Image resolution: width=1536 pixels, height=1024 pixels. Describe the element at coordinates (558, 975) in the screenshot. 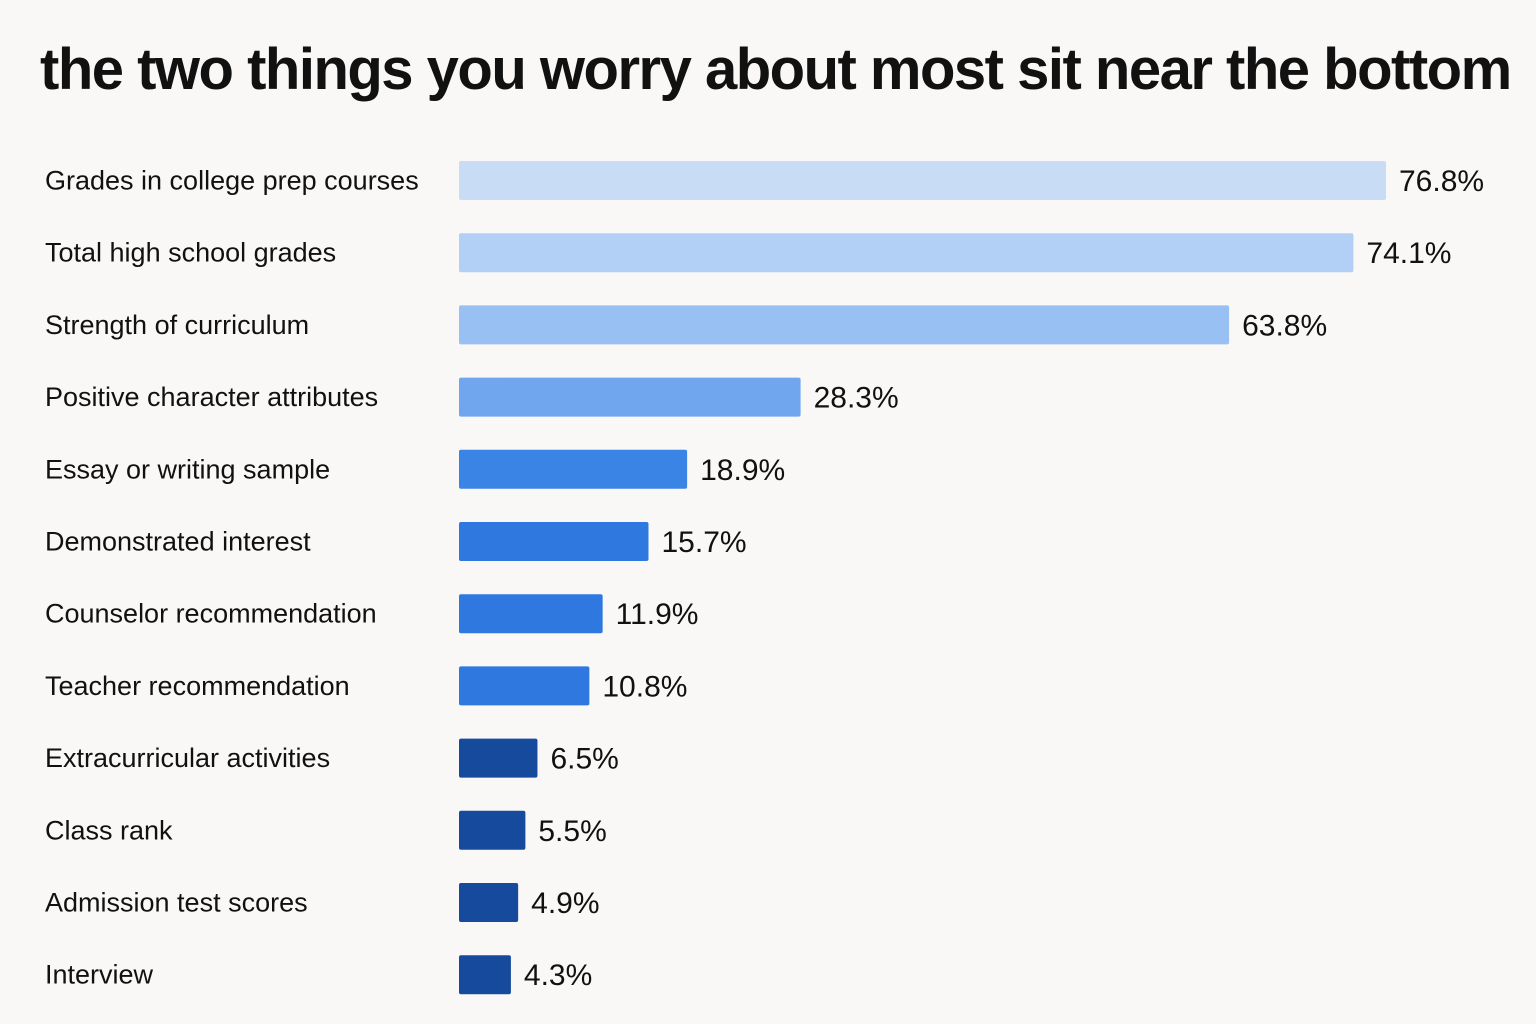

I see `value-label: 4.3%` at that location.